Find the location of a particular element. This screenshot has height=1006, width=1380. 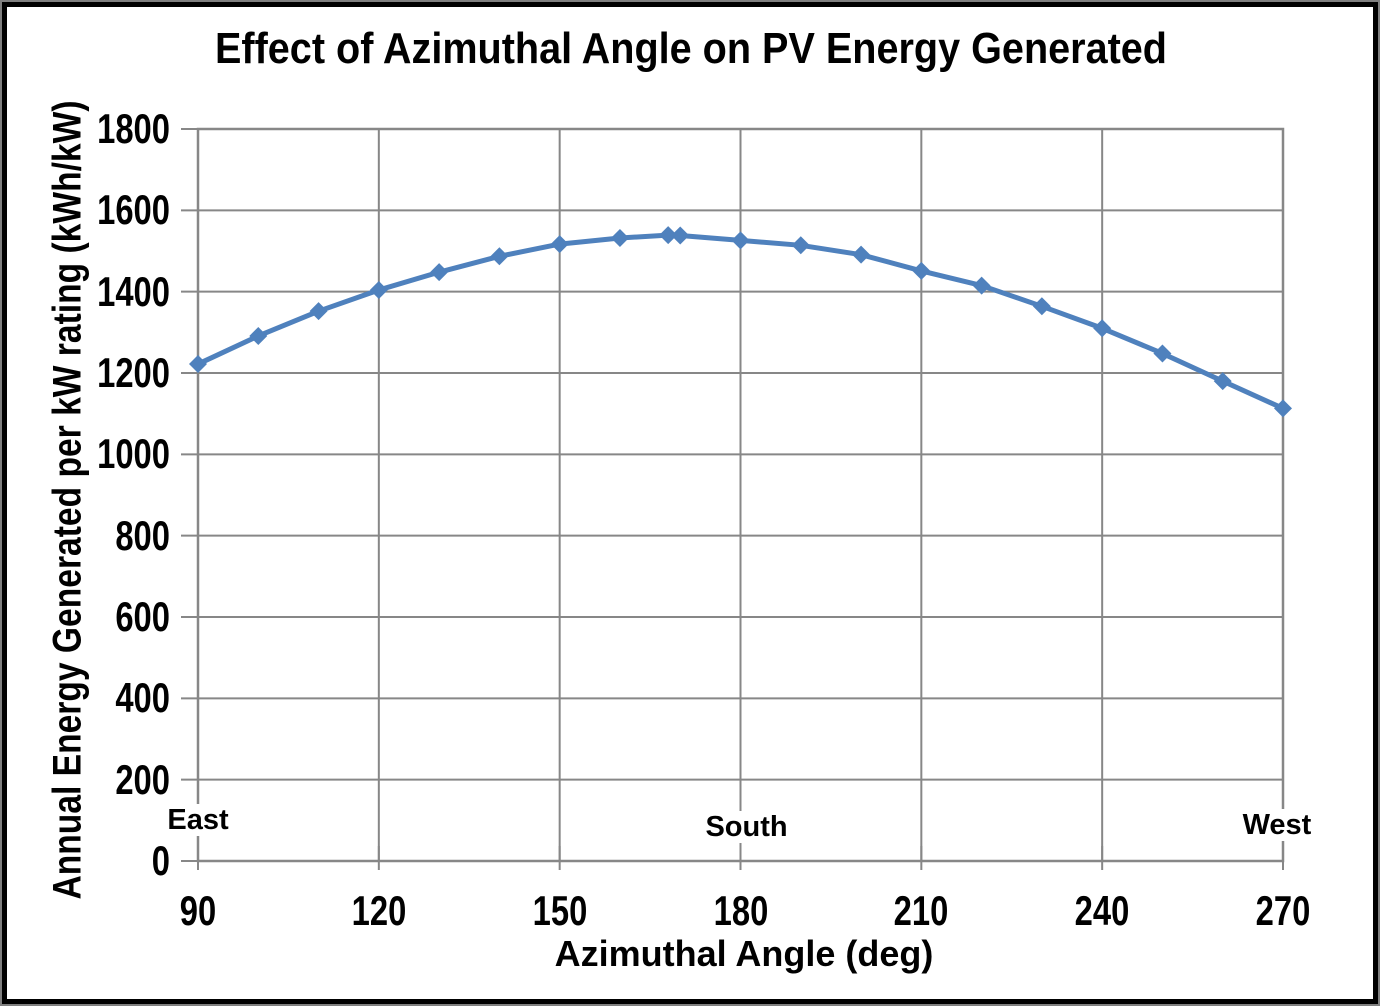

y-tick-label: 0 is located at coordinates (160, 860).